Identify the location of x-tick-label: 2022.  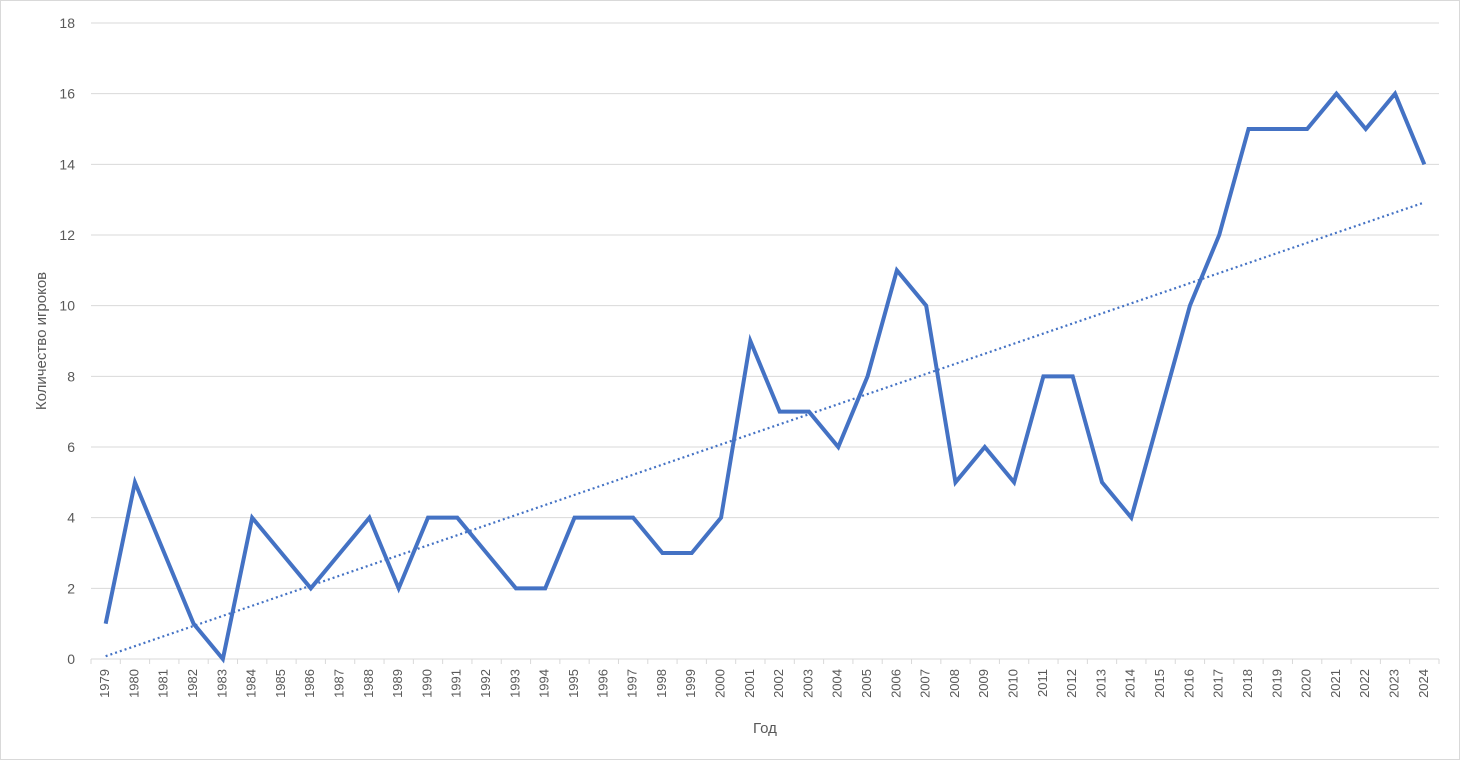
(1364, 683).